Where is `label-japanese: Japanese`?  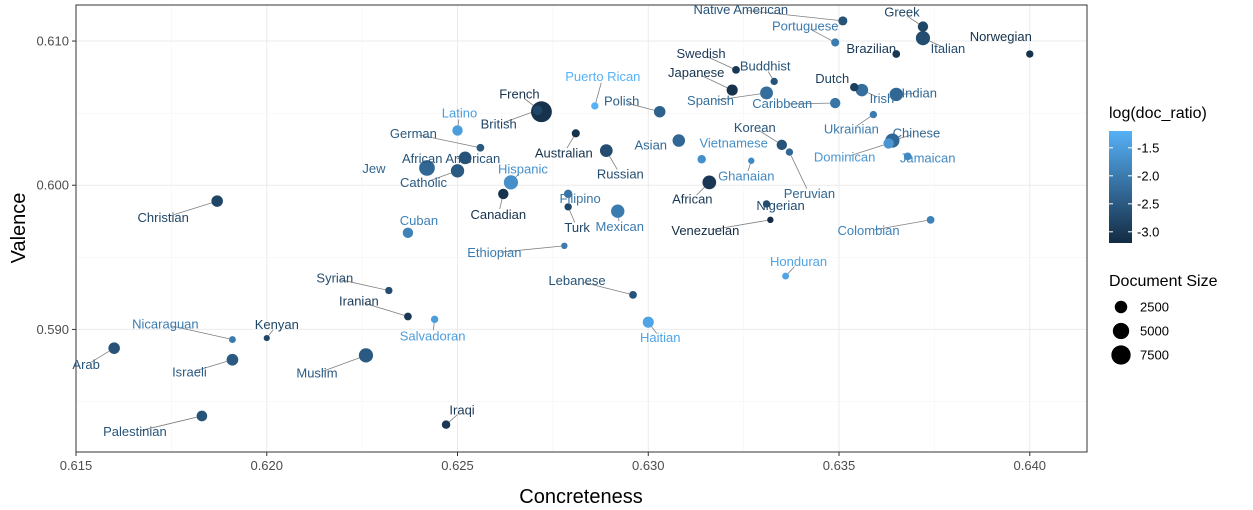
label-japanese: Japanese is located at coordinates (696, 72).